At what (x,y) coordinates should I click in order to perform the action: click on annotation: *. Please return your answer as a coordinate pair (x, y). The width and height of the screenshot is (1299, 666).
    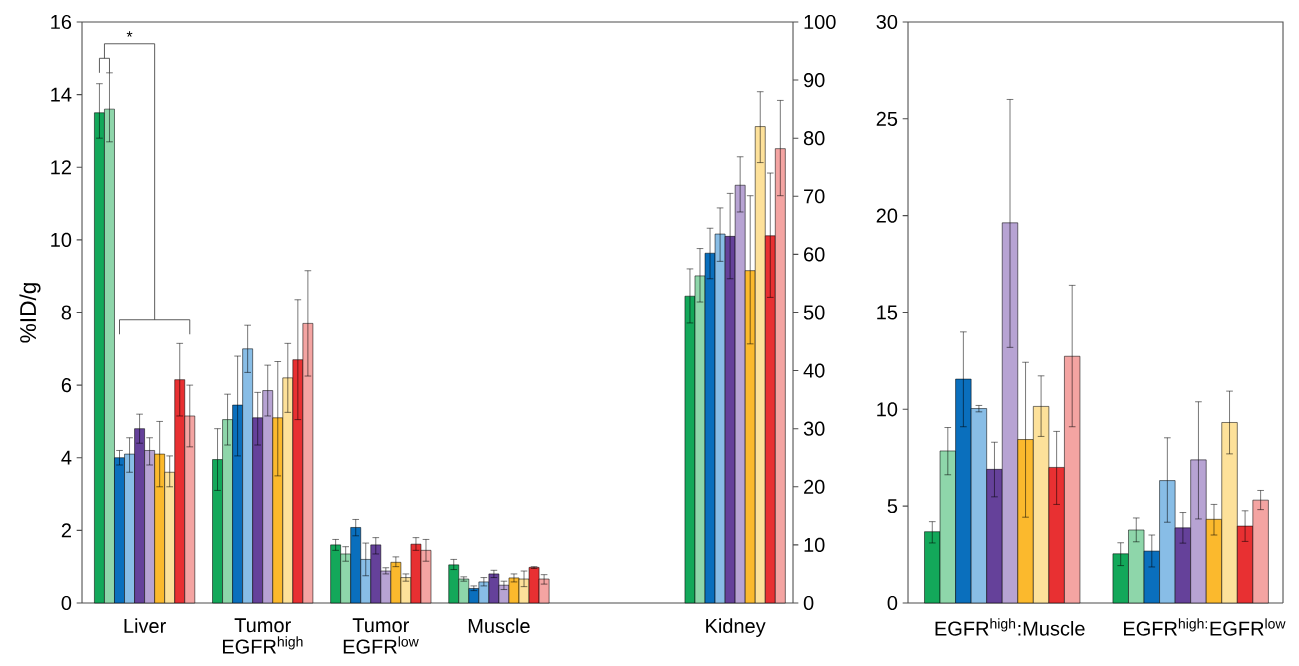
    Looking at the image, I should click on (129, 34).